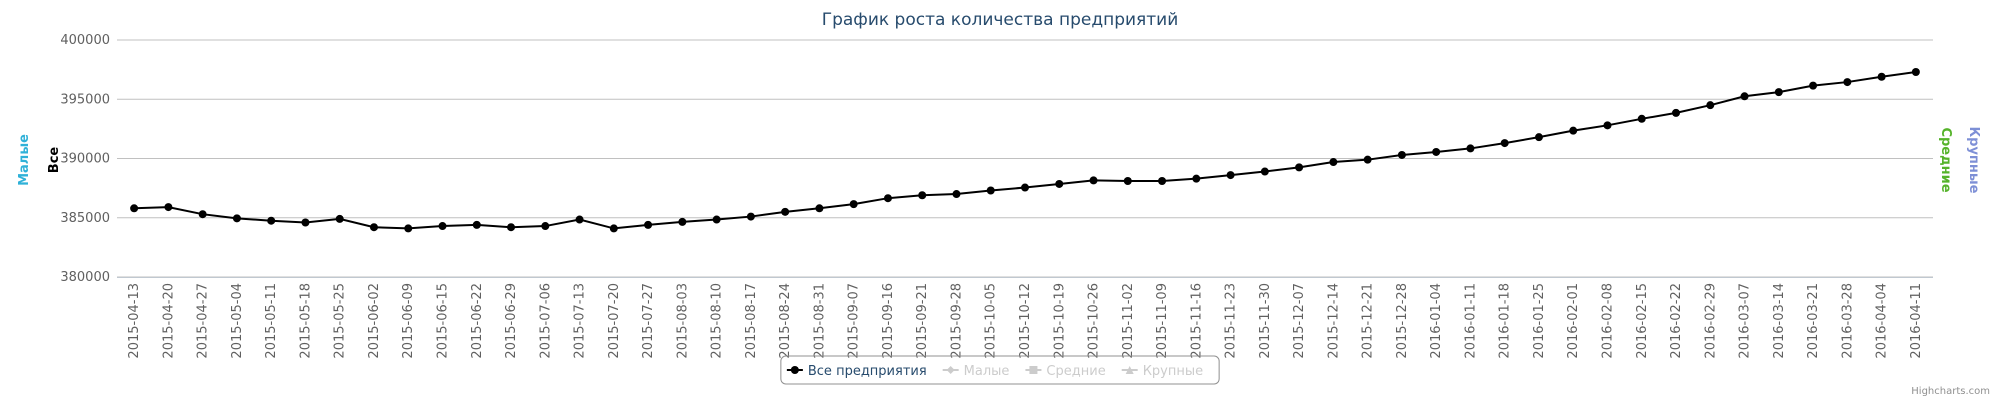  Describe the element at coordinates (1813, 321) in the screenshot. I see `x-tick-label: 2016-03-21` at that location.